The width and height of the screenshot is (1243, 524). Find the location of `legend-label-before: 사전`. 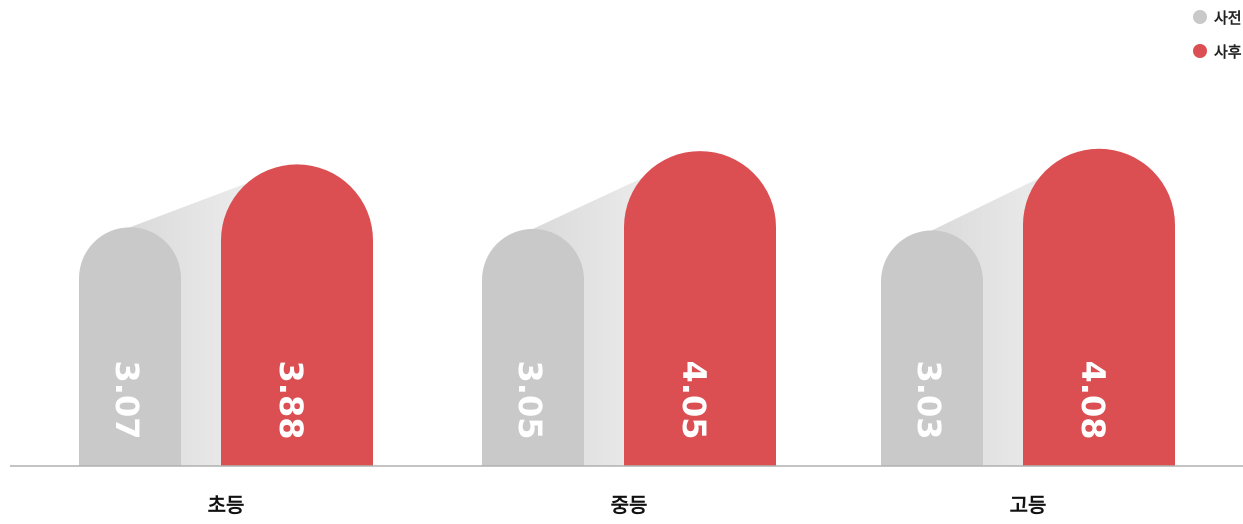

legend-label-before: 사전 is located at coordinates (1228, 17).